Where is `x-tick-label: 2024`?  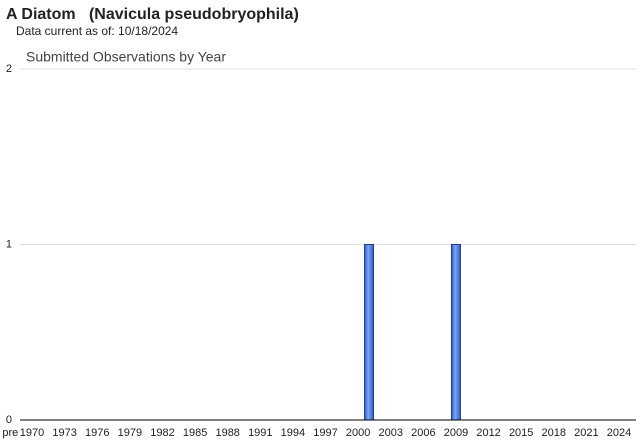
x-tick-label: 2024 is located at coordinates (619, 433).